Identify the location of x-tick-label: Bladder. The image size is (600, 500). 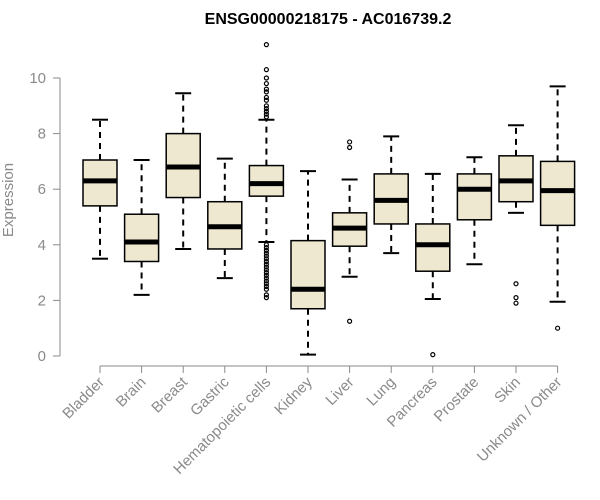
(83, 398).